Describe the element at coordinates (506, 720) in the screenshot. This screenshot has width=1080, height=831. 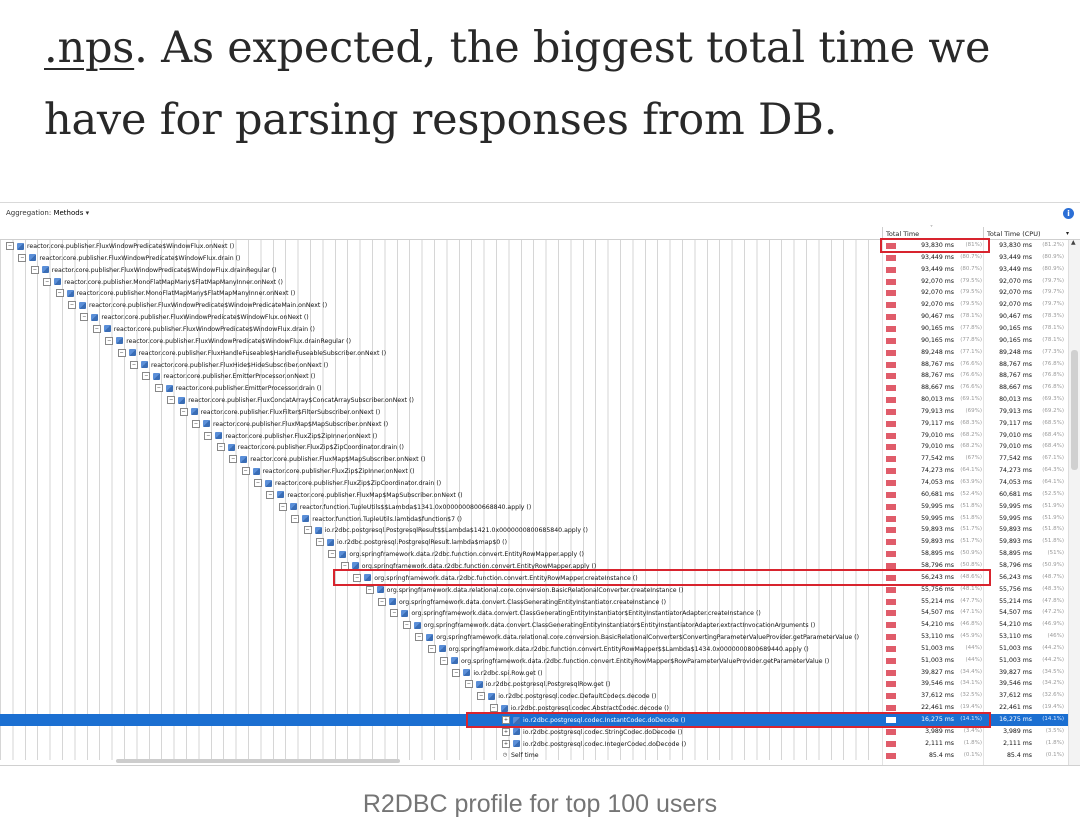
I see `expand-toggle-icon: +` at that location.